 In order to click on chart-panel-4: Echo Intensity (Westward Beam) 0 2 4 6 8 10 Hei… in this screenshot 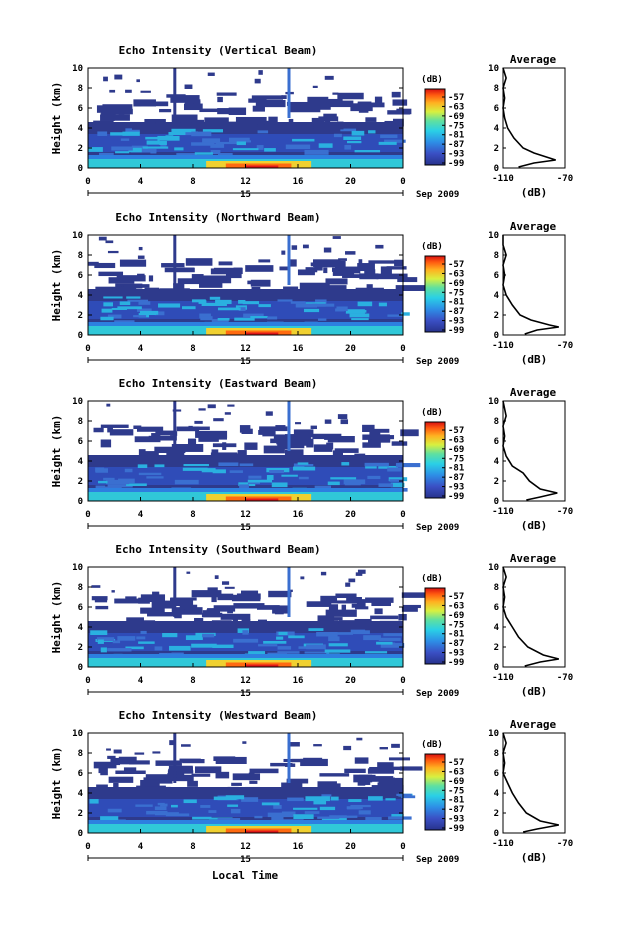, I will do `click(311, 787)`.